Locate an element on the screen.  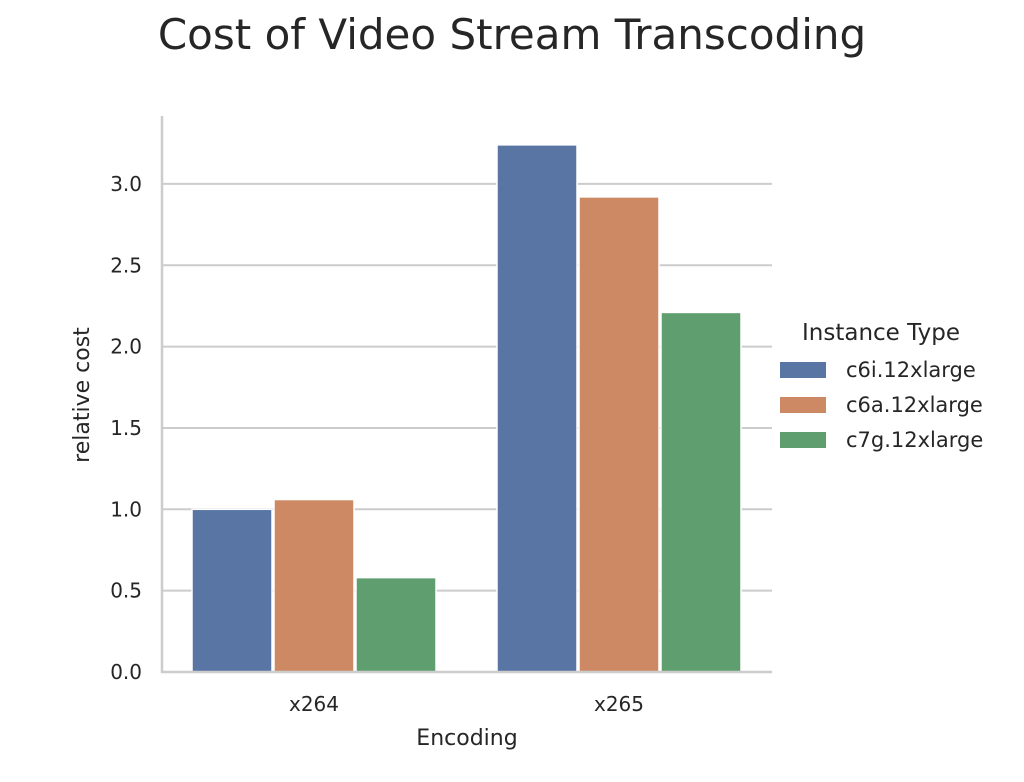
x-tick-label: x264 is located at coordinates (314, 704).